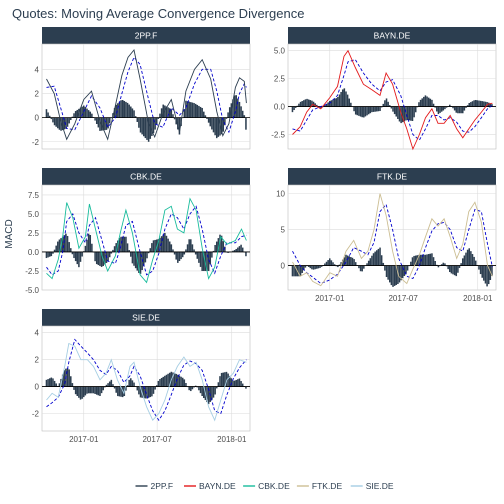 The image size is (504, 504). Describe the element at coordinates (146, 35) in the screenshot. I see `strip-2pp-f` at that location.